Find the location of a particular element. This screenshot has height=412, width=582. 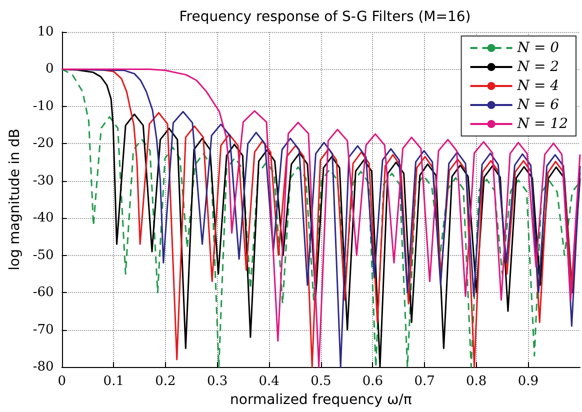

y-tick-label: -50 is located at coordinates (43, 255).